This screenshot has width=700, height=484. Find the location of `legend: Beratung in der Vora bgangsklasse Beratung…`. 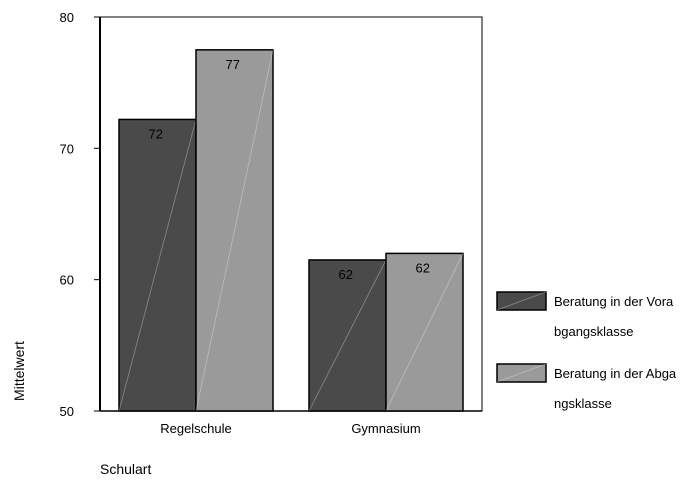

legend: Beratung in der Vora bgangsklasse Beratung… is located at coordinates (586, 351).